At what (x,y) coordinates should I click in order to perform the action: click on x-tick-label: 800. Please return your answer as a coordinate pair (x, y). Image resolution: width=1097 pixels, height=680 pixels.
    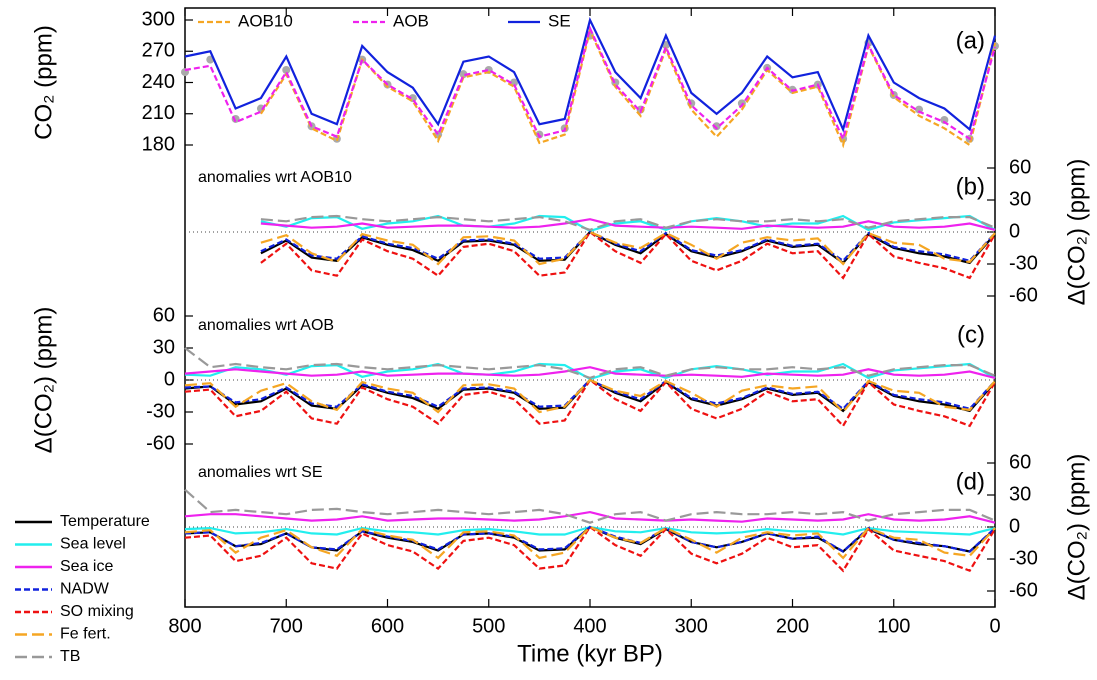
    Looking at the image, I should click on (184, 626).